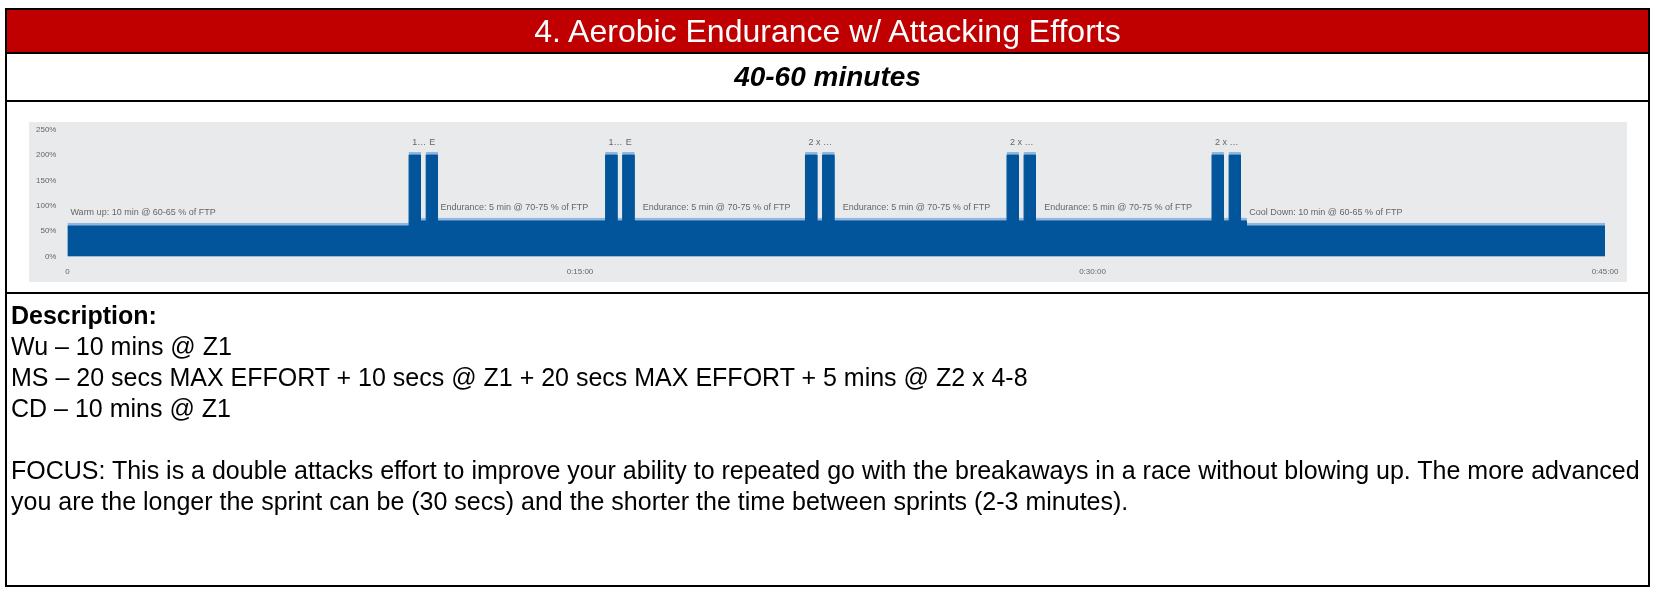  Describe the element at coordinates (826, 486) in the screenshot. I see `text: FOCUS: This is a double attacks effort to improve your ability to repeated go with the breakaways in a race without blowing up. The more advanced you are the longer the sprint can be (30 secs) and the shorter the time between sprints (2-3 minutes).` at that location.